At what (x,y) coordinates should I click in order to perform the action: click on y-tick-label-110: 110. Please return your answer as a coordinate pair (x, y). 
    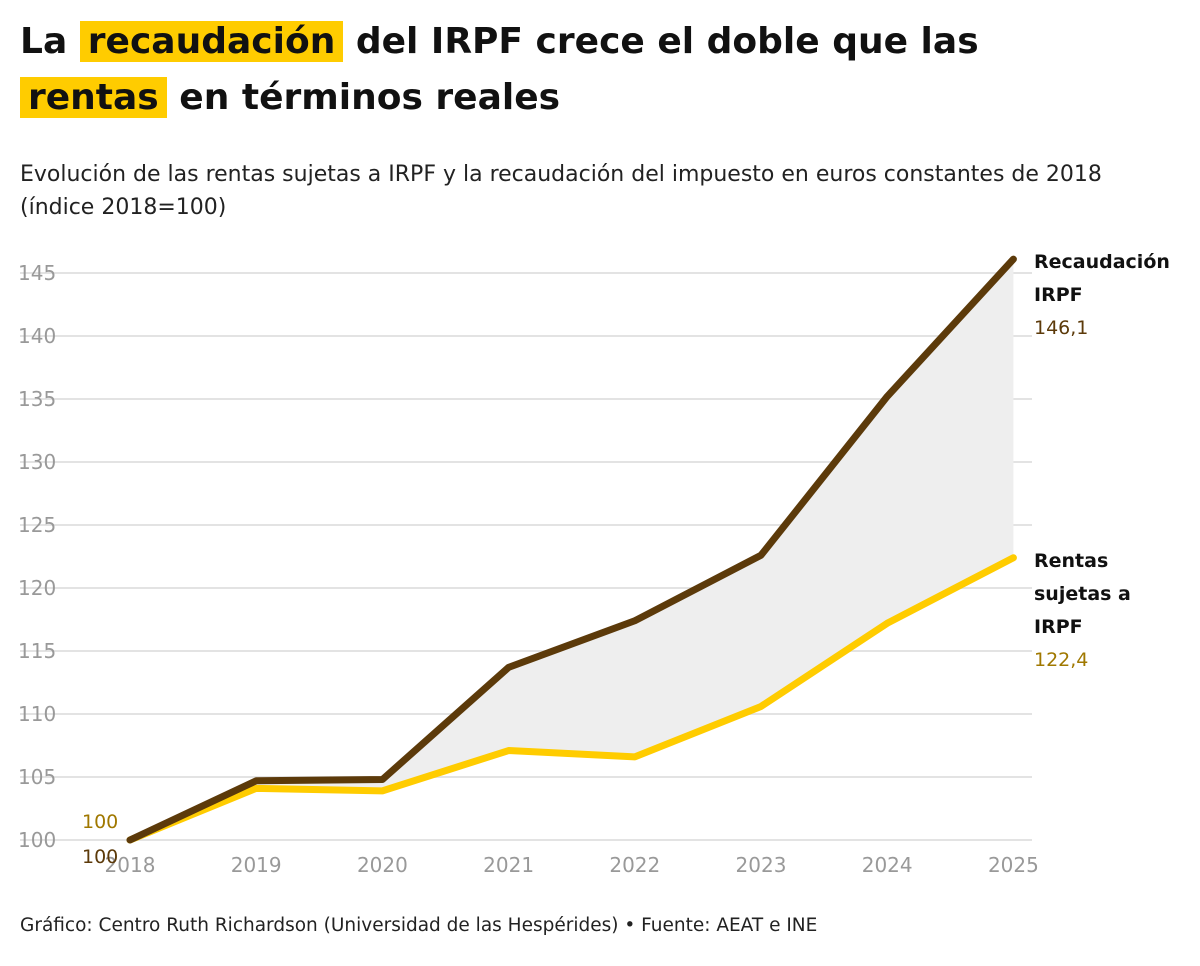
    Looking at the image, I should click on (37, 714).